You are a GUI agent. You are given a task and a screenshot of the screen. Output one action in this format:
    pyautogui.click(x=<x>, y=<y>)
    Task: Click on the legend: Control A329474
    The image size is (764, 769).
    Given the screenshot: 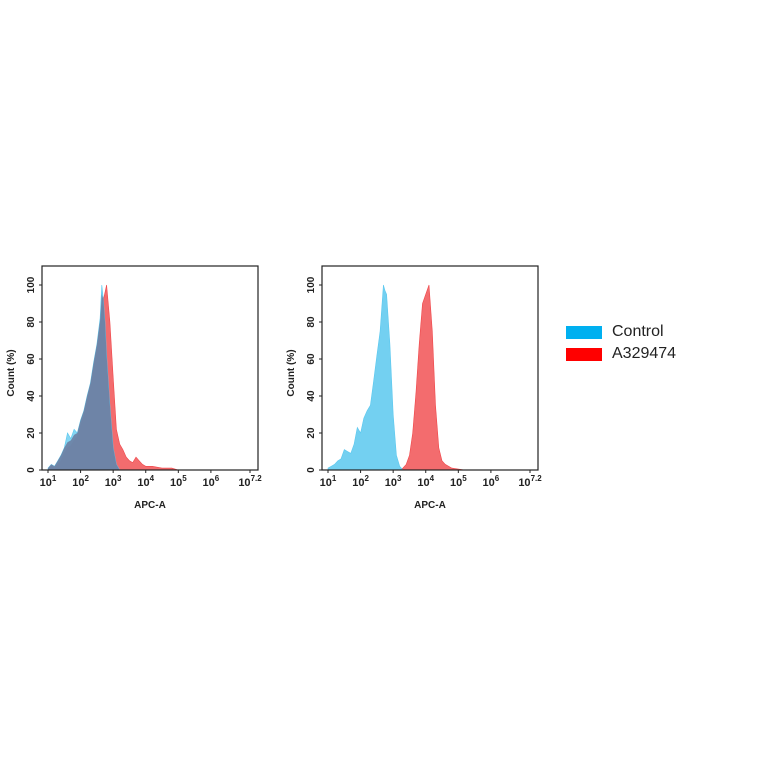 What is the action you would take?
    pyautogui.click(x=621, y=343)
    